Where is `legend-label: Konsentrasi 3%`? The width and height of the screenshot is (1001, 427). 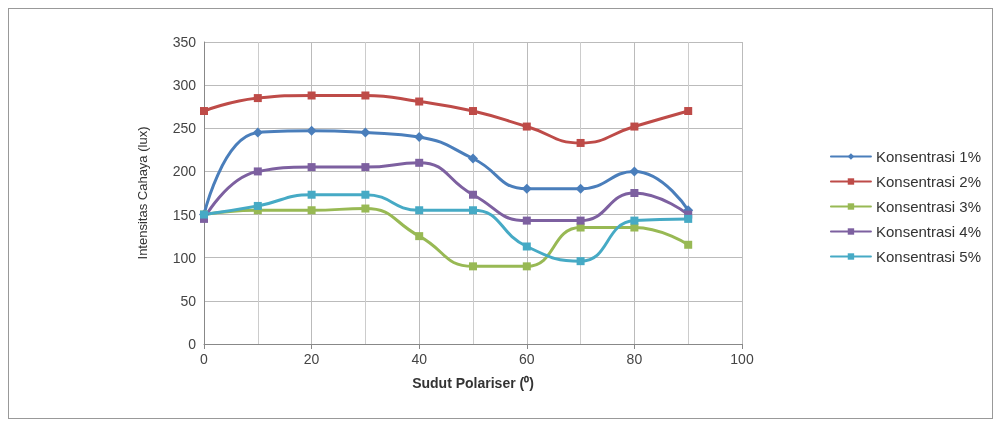 legend-label: Konsentrasi 3% is located at coordinates (928, 206).